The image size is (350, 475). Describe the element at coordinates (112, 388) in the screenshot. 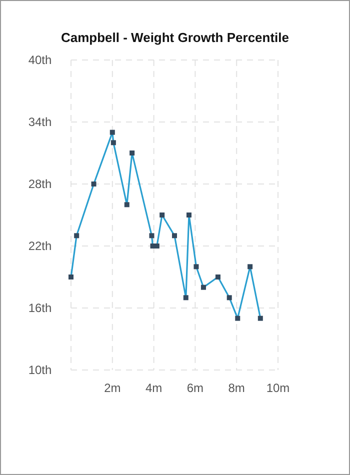

I see `x-tick-label: 2m` at that location.